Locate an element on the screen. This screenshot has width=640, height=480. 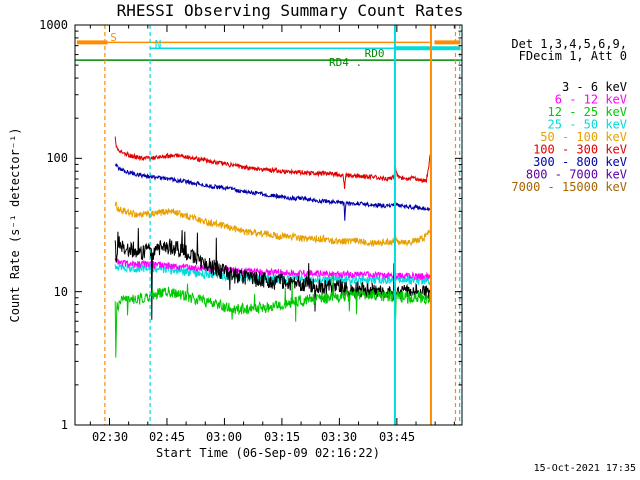
legend-entry-300-800-kev: 300 - 800 keV is located at coordinates (580, 162).